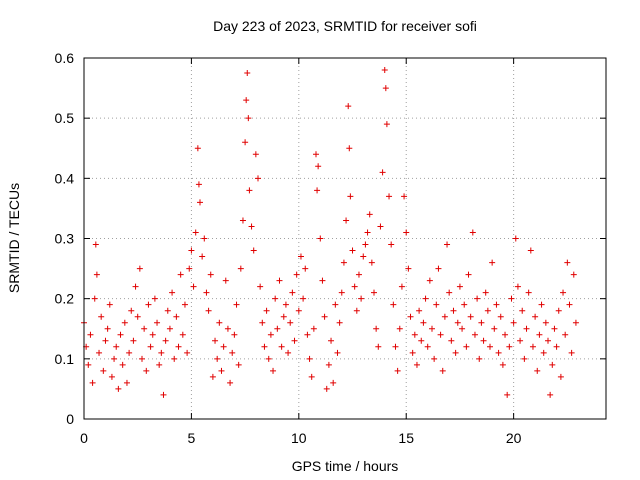 Image resolution: width=640 pixels, height=480 pixels. Describe the element at coordinates (14, 238) in the screenshot. I see `y-axis-label: SRMTID / TECUs` at that location.